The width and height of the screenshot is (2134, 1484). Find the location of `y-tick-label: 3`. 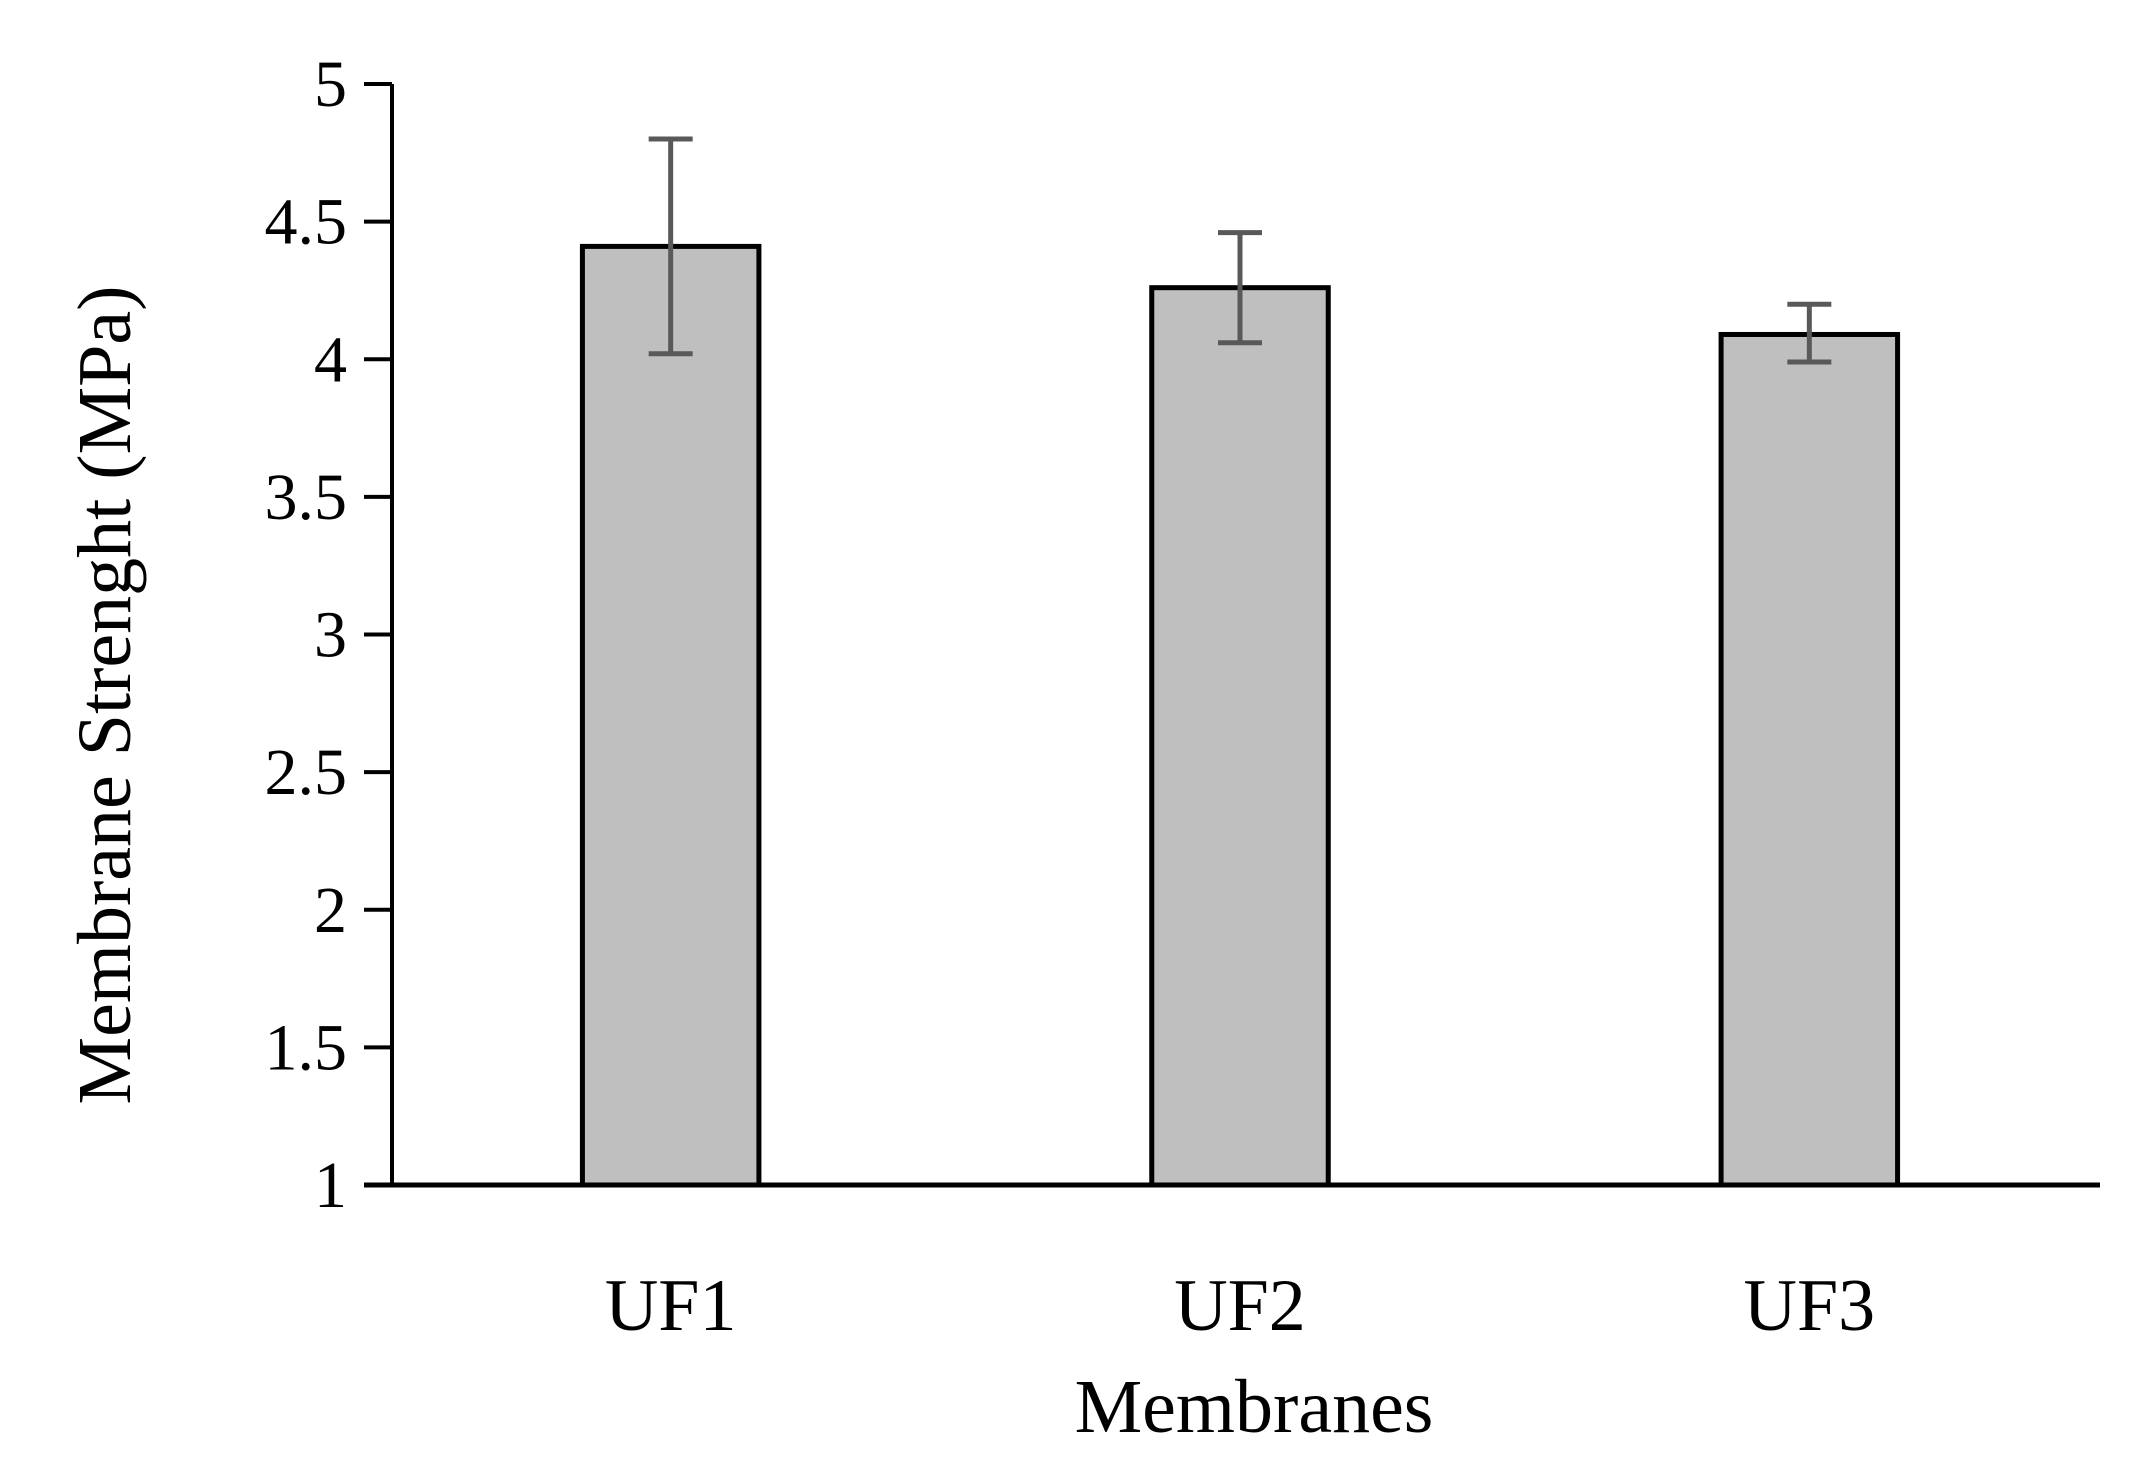

y-tick-label: 3 is located at coordinates (330, 635).